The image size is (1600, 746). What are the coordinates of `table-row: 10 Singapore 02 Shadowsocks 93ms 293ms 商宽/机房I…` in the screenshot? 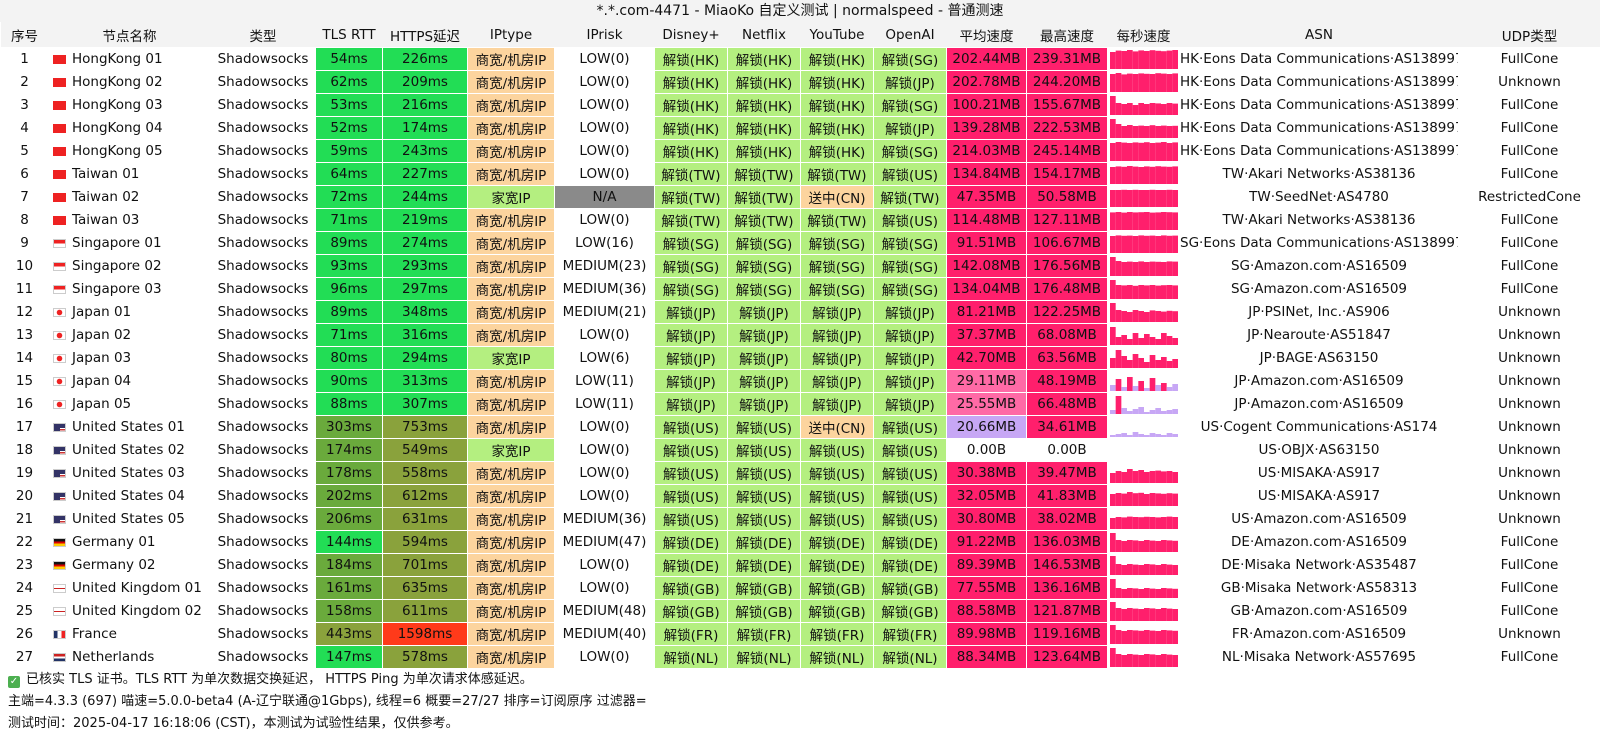 It's located at (800, 266).